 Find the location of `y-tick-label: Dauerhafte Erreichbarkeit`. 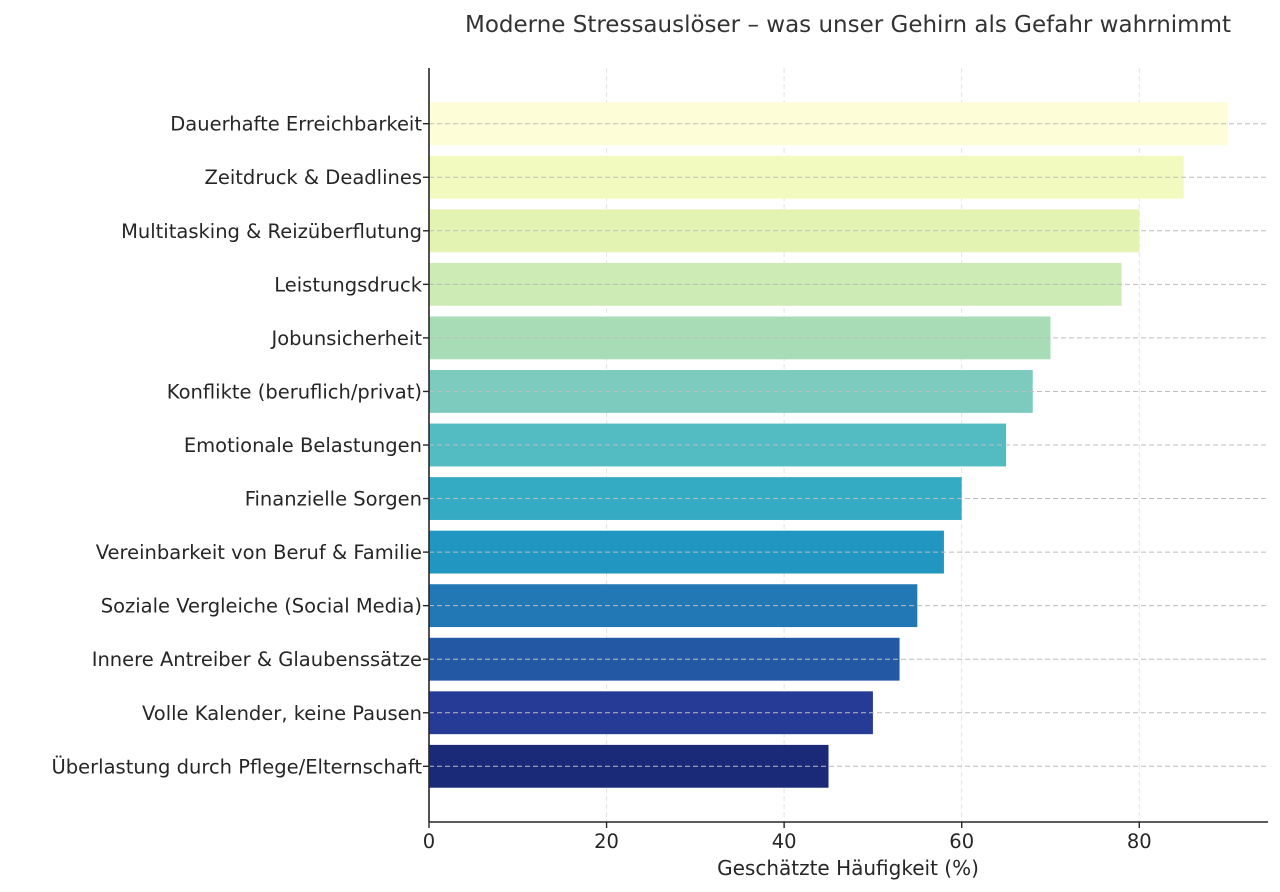

y-tick-label: Dauerhafte Erreichbarkeit is located at coordinates (296, 124).